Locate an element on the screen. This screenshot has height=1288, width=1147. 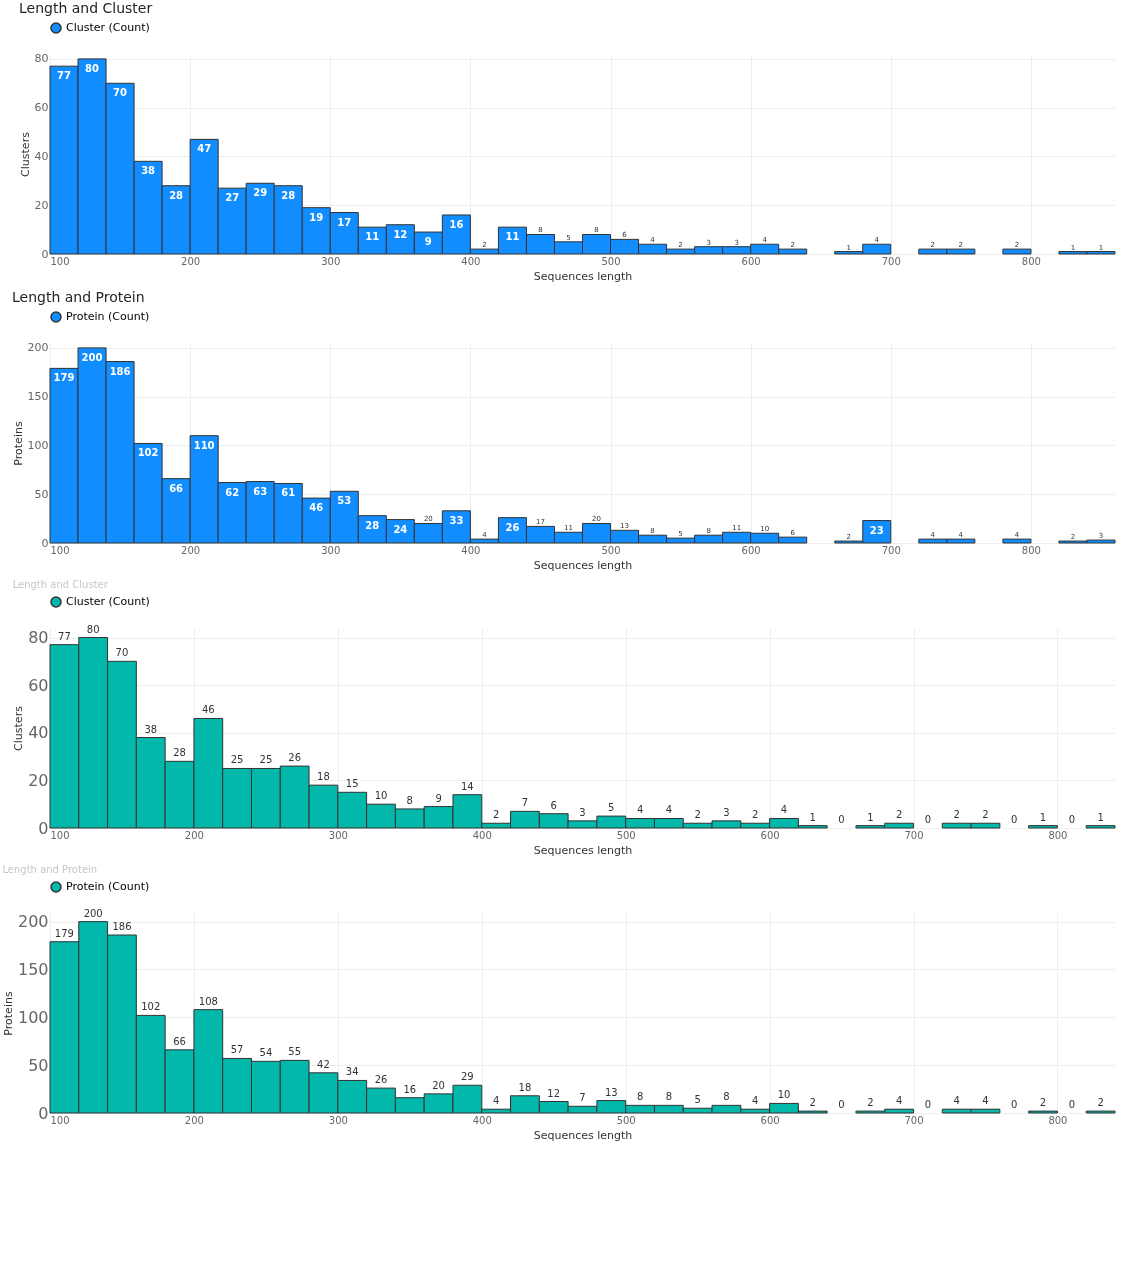
data-label: 102 is located at coordinates (151, 1007).